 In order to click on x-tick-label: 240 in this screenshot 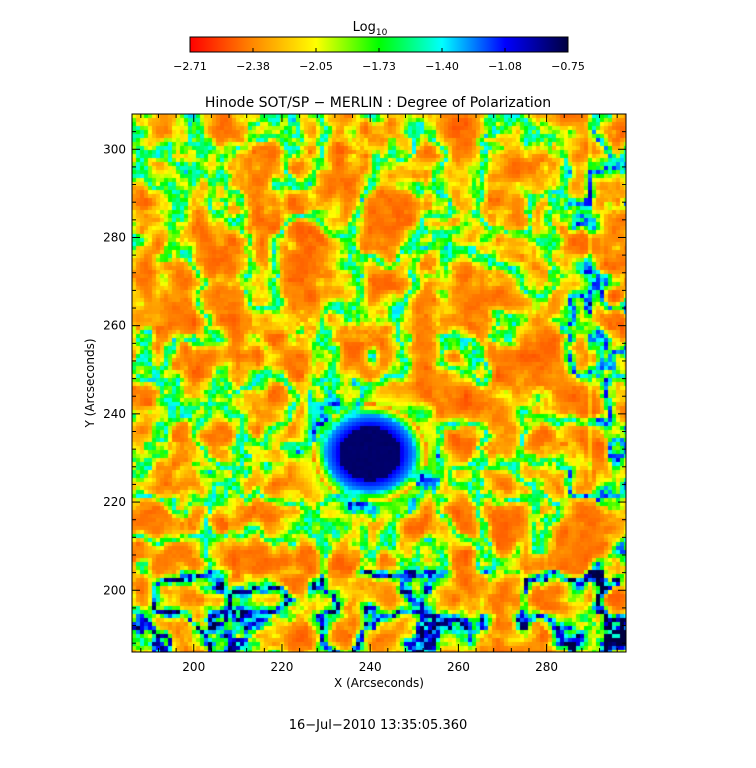, I will do `click(370, 667)`.